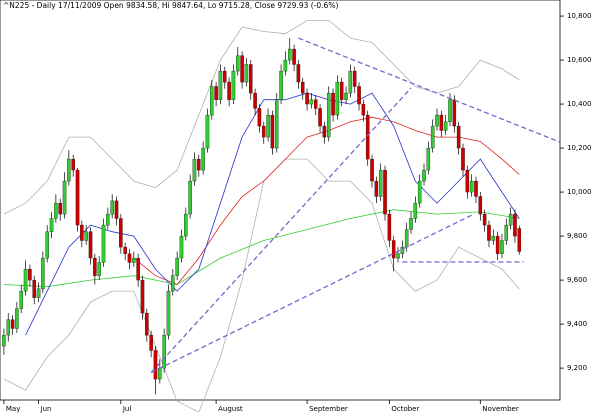 The height and width of the screenshot is (416, 600). What do you see at coordinates (579, 60) in the screenshot?
I see `y-tick-label: 10,600` at bounding box center [579, 60].